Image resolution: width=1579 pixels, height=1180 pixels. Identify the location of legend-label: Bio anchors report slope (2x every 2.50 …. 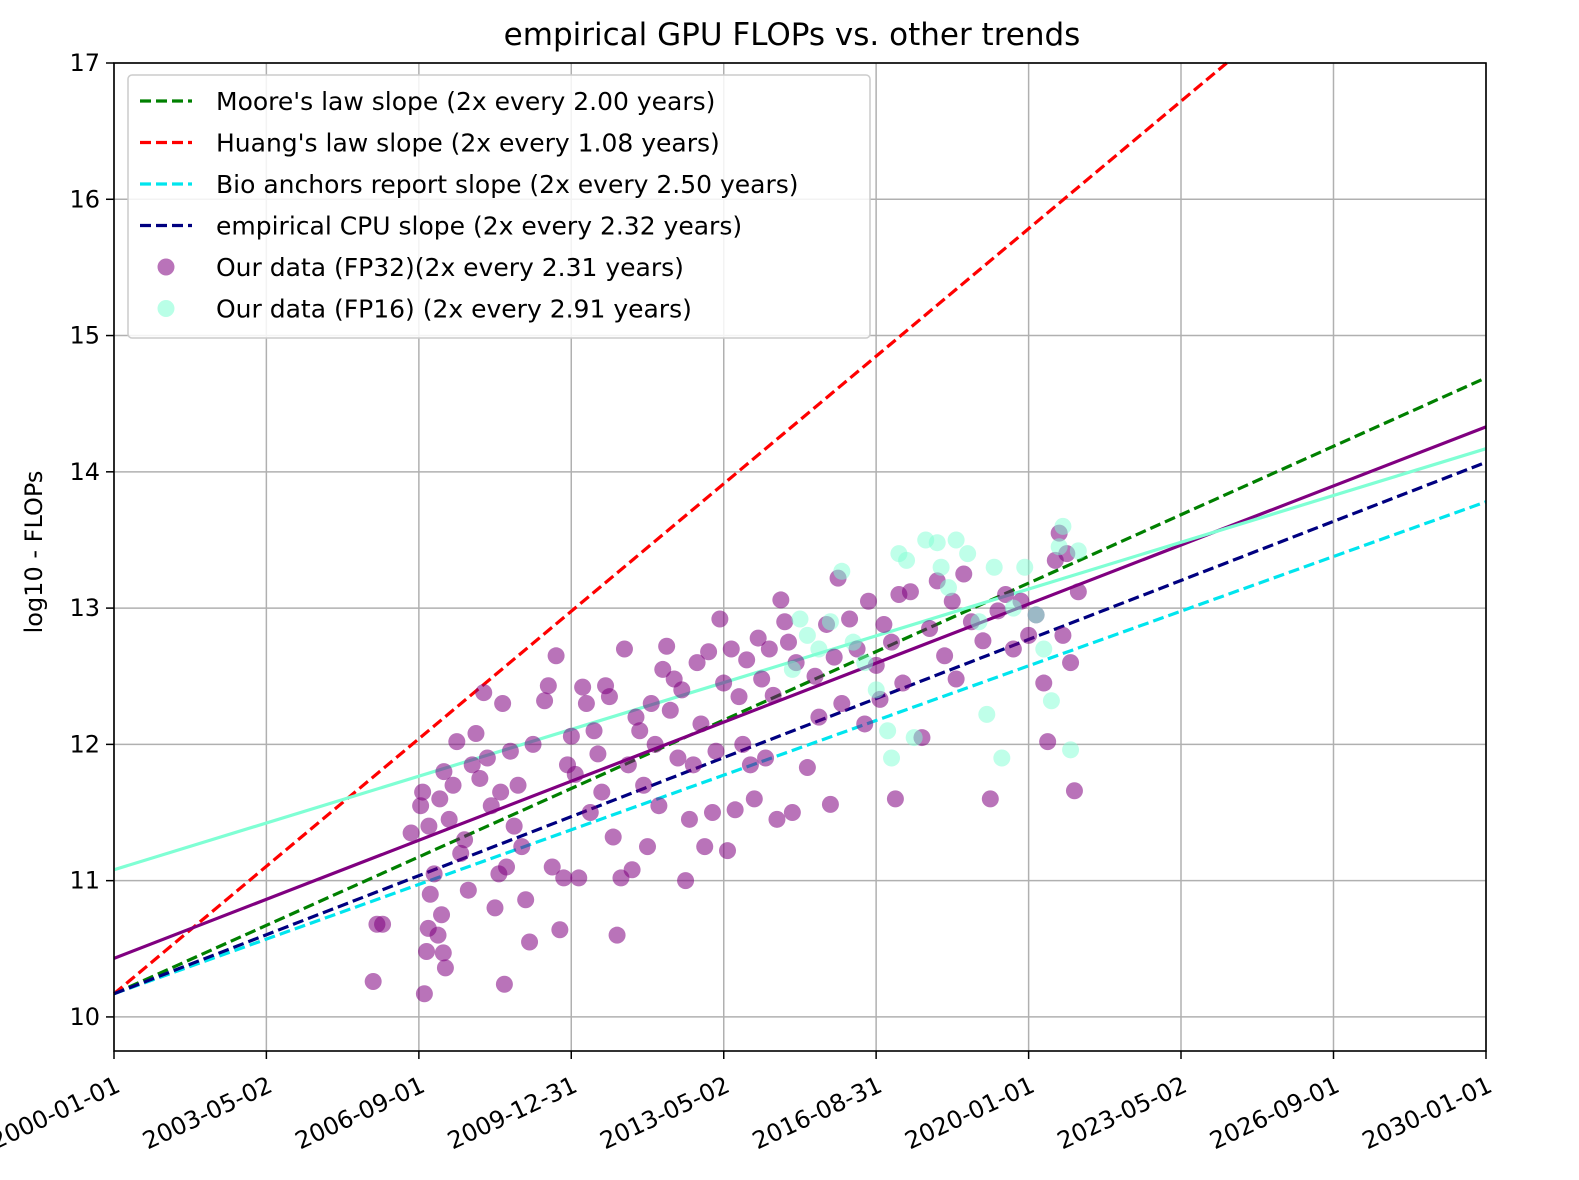
(507, 184).